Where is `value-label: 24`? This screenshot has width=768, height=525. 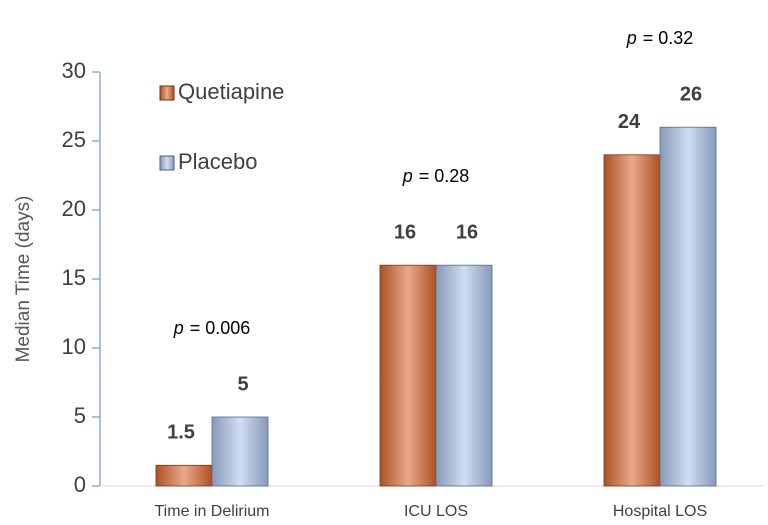 value-label: 24 is located at coordinates (629, 122).